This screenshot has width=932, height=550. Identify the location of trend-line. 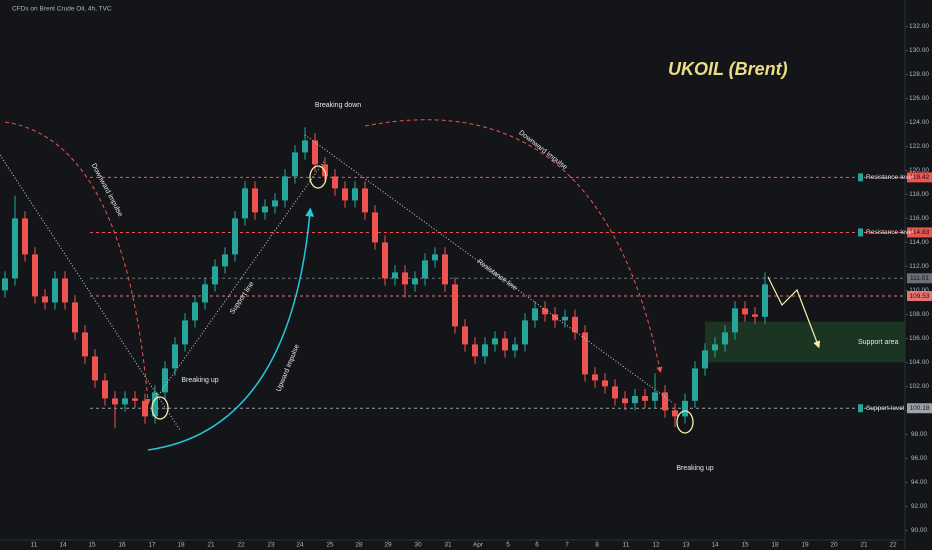
(90, 292).